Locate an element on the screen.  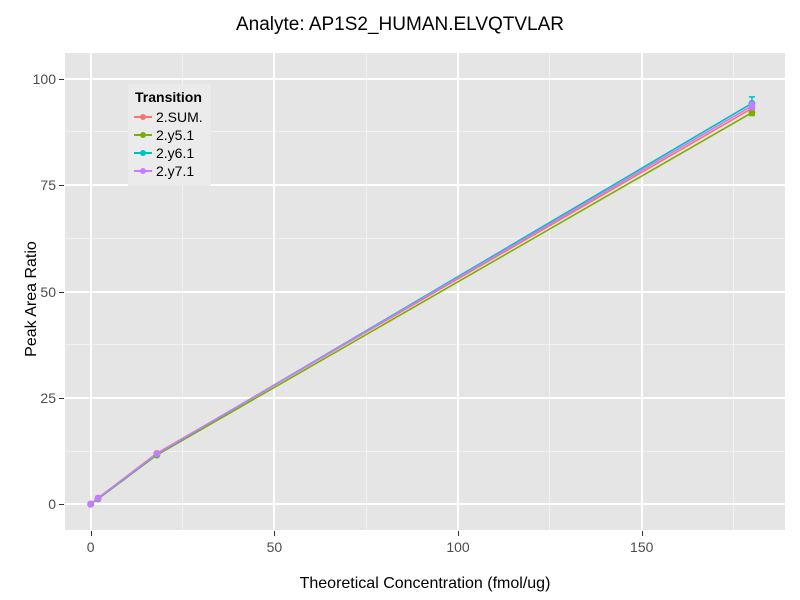
legend-item-label: 2.y7.1 is located at coordinates (175, 171).